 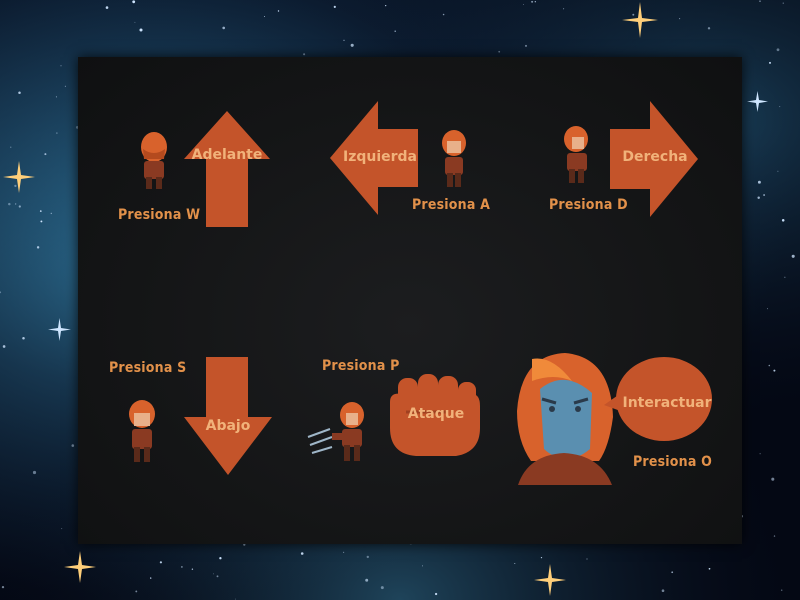 I want to click on speech-bubble-icon, so click(x=658, y=399).